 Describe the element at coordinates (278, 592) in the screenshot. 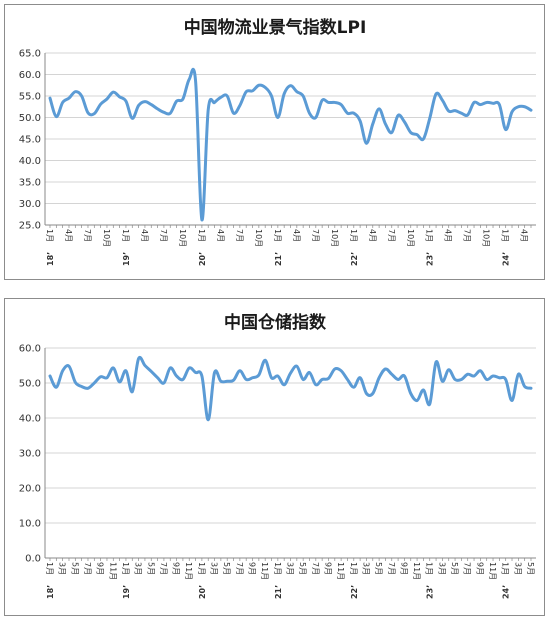

I see `warehouse-year-label: 21’` at that location.